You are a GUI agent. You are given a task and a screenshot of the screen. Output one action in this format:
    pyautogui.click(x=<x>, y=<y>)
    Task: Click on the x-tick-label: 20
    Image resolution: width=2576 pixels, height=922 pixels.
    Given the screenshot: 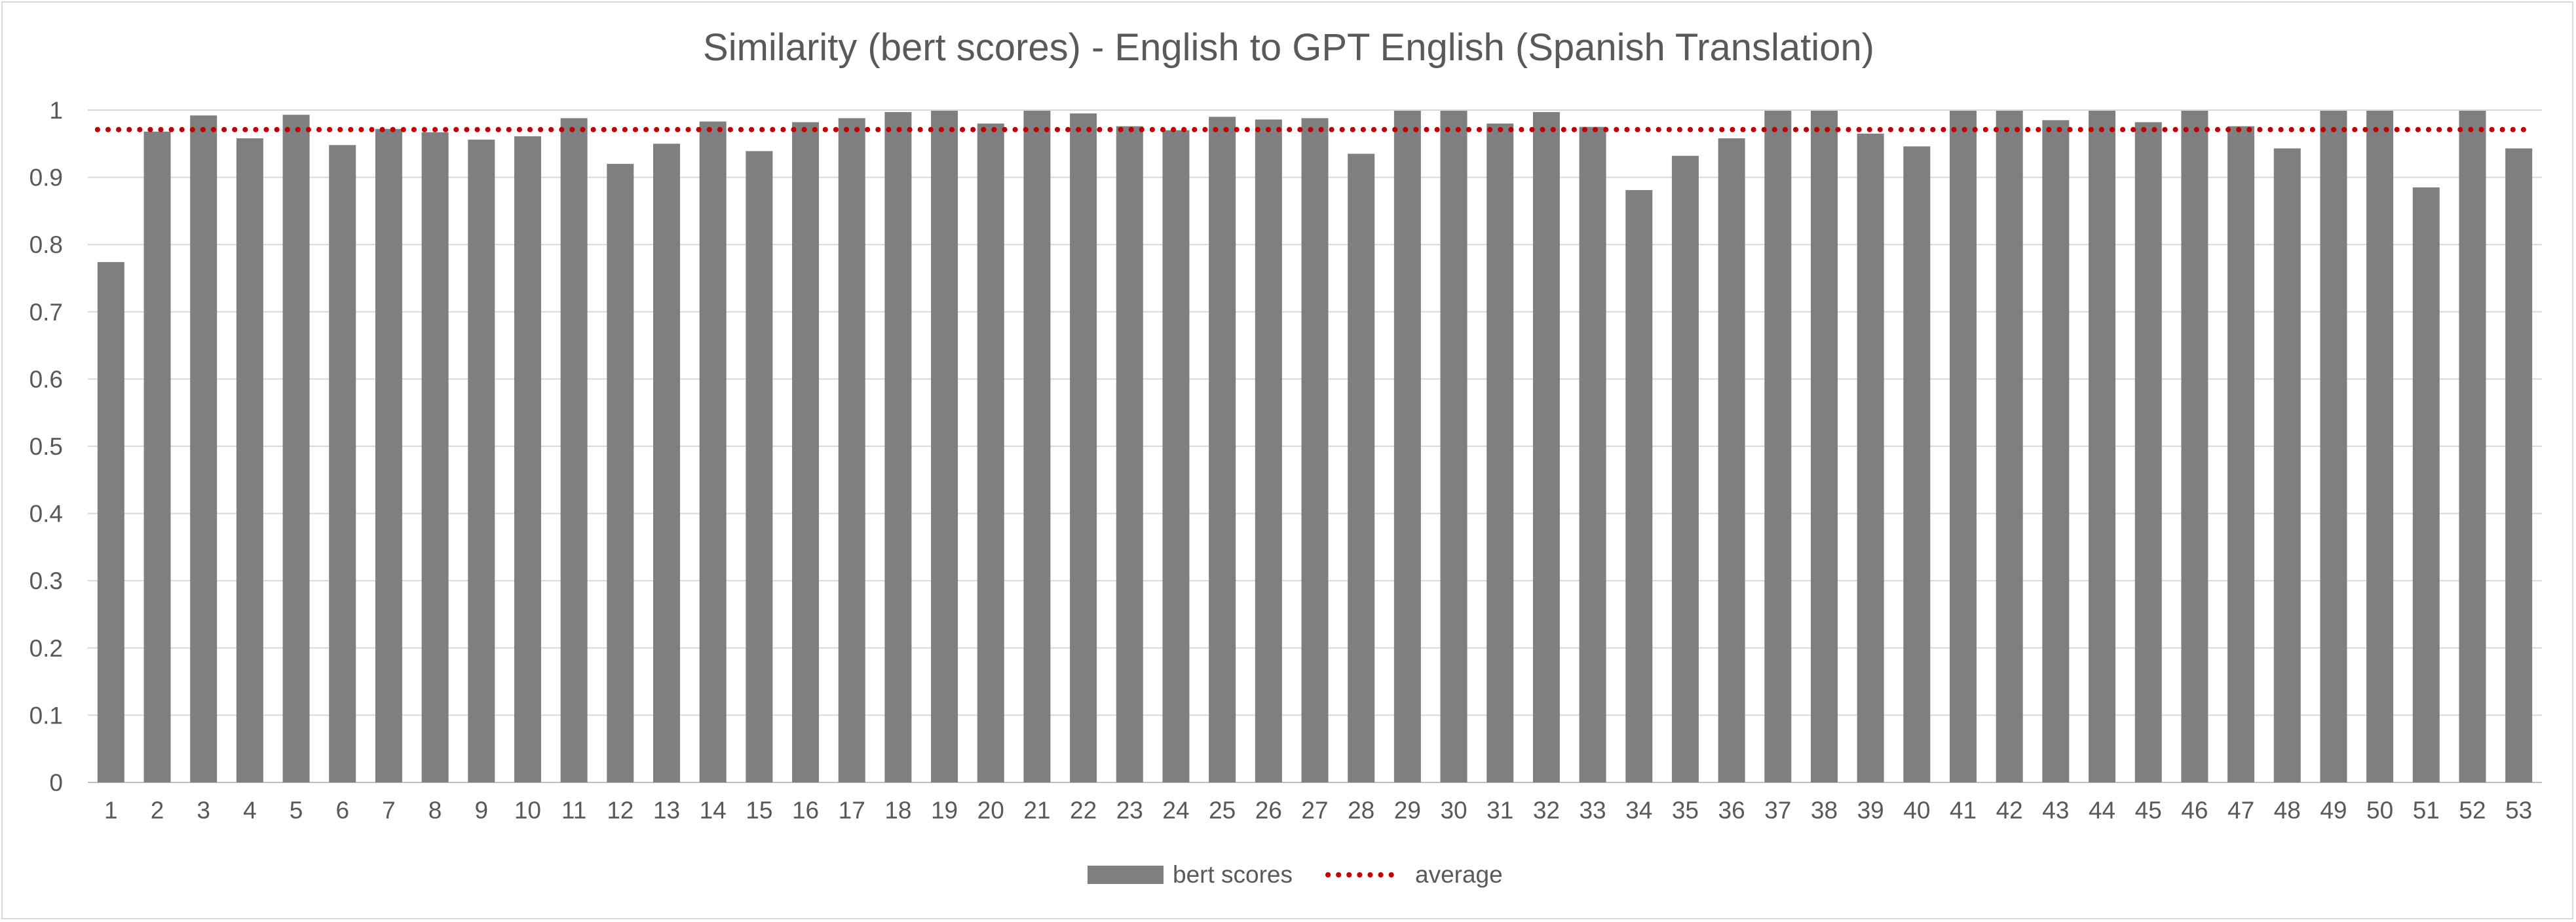 What is the action you would take?
    pyautogui.click(x=990, y=810)
    